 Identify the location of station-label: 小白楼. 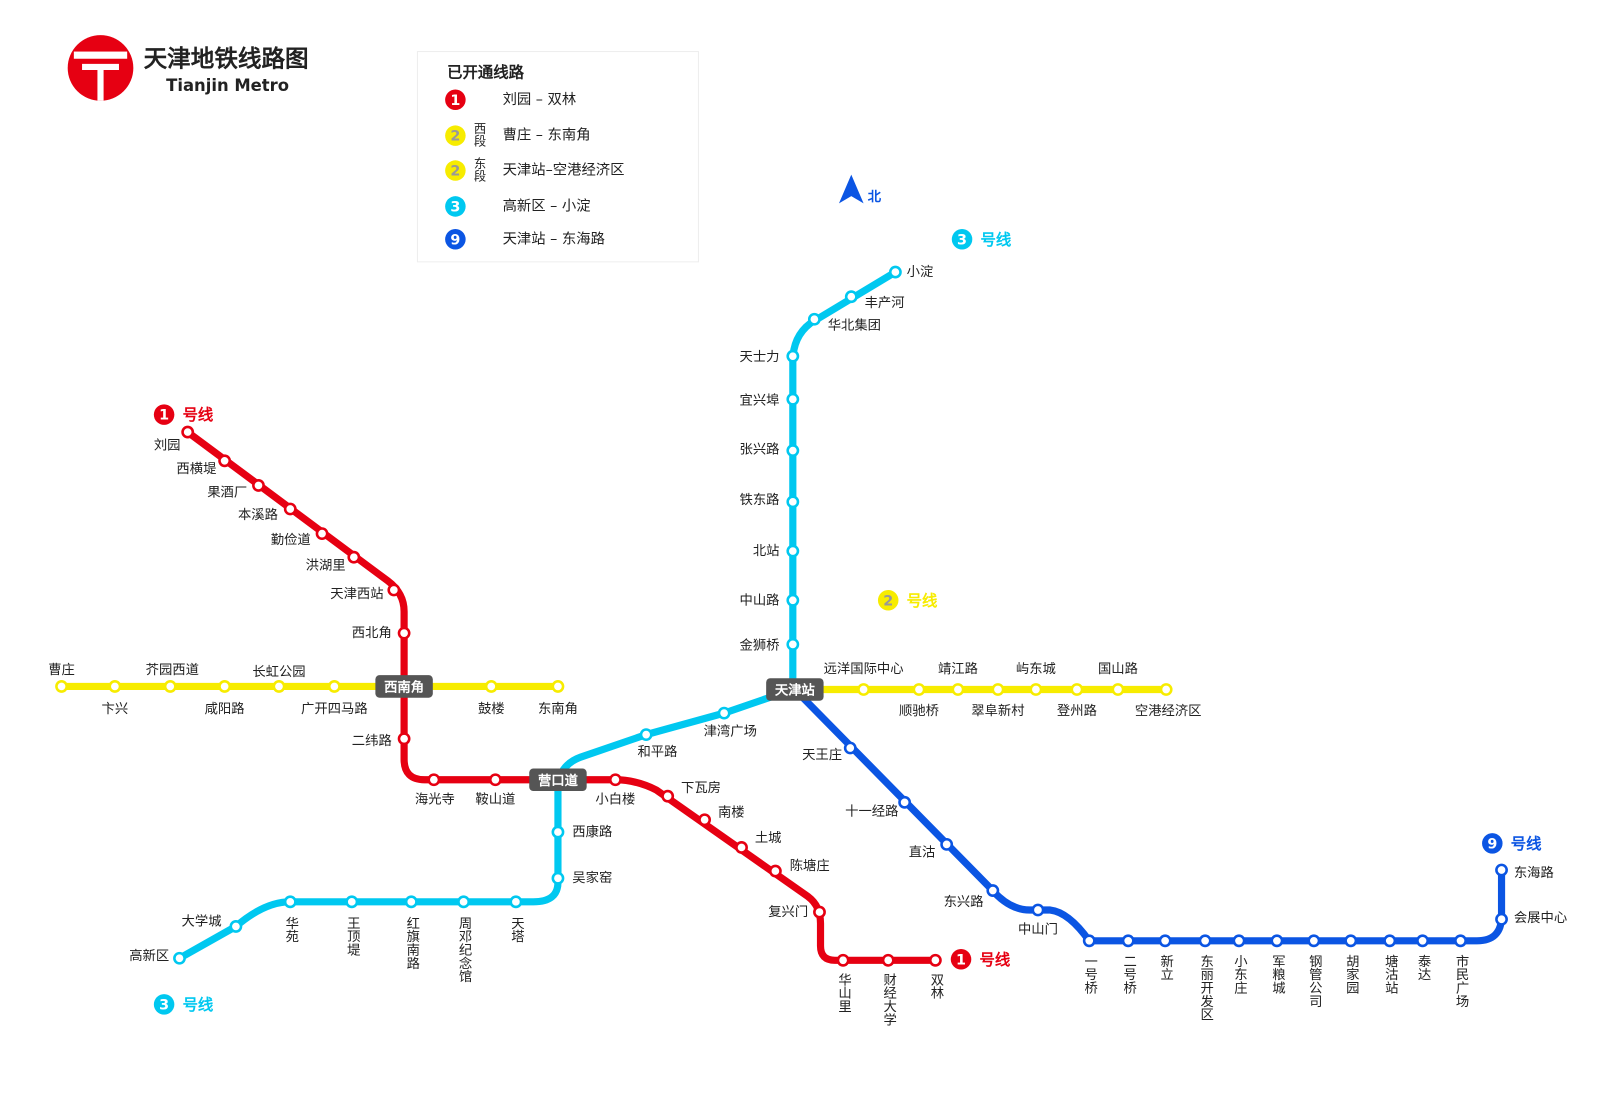
(615, 799).